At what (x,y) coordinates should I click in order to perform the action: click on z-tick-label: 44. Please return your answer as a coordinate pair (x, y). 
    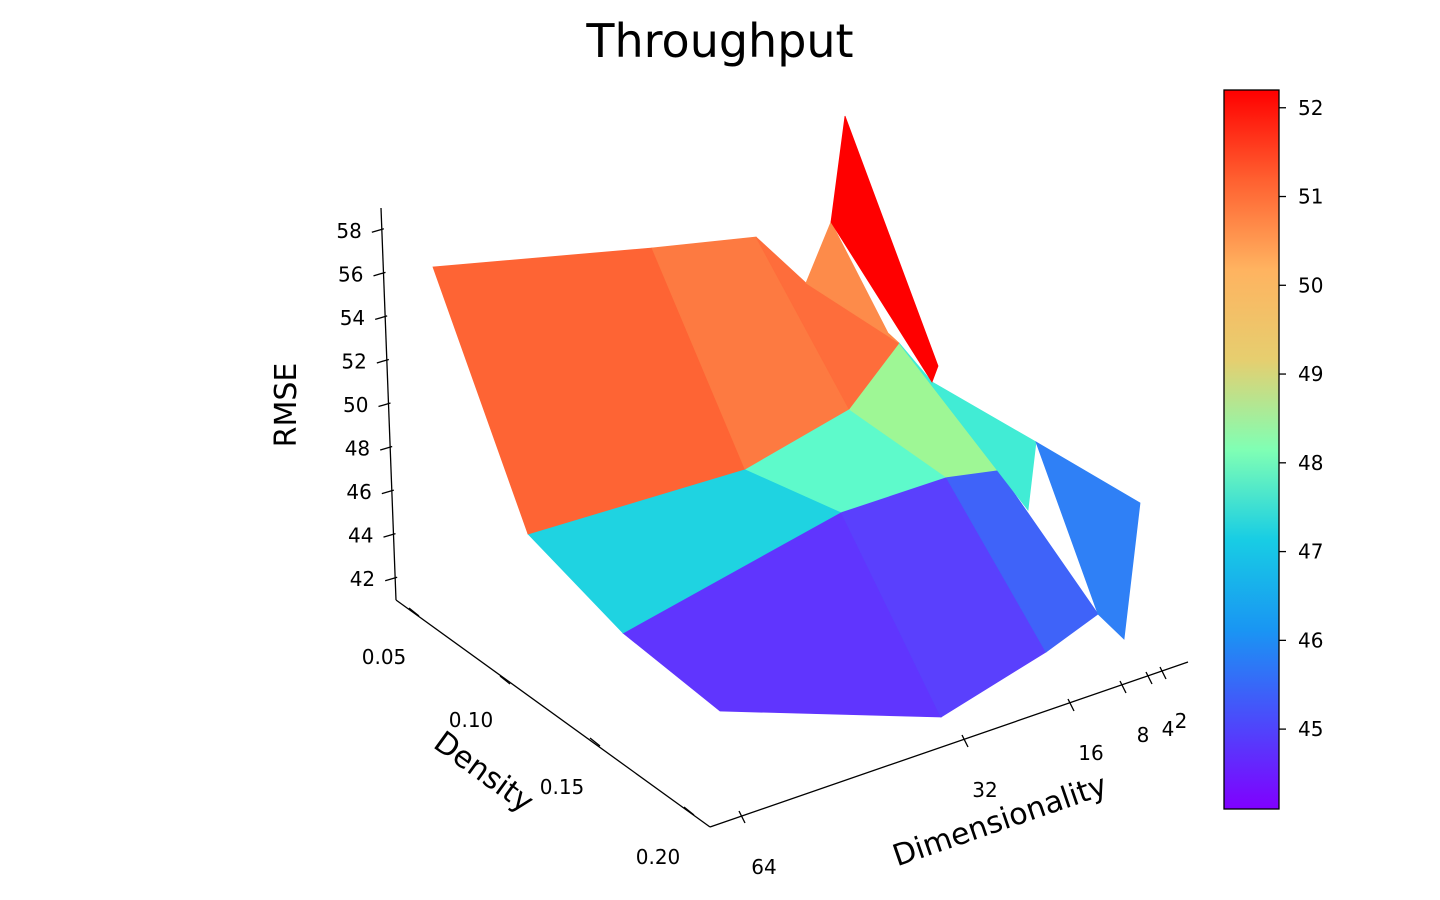
    Looking at the image, I should click on (360, 536).